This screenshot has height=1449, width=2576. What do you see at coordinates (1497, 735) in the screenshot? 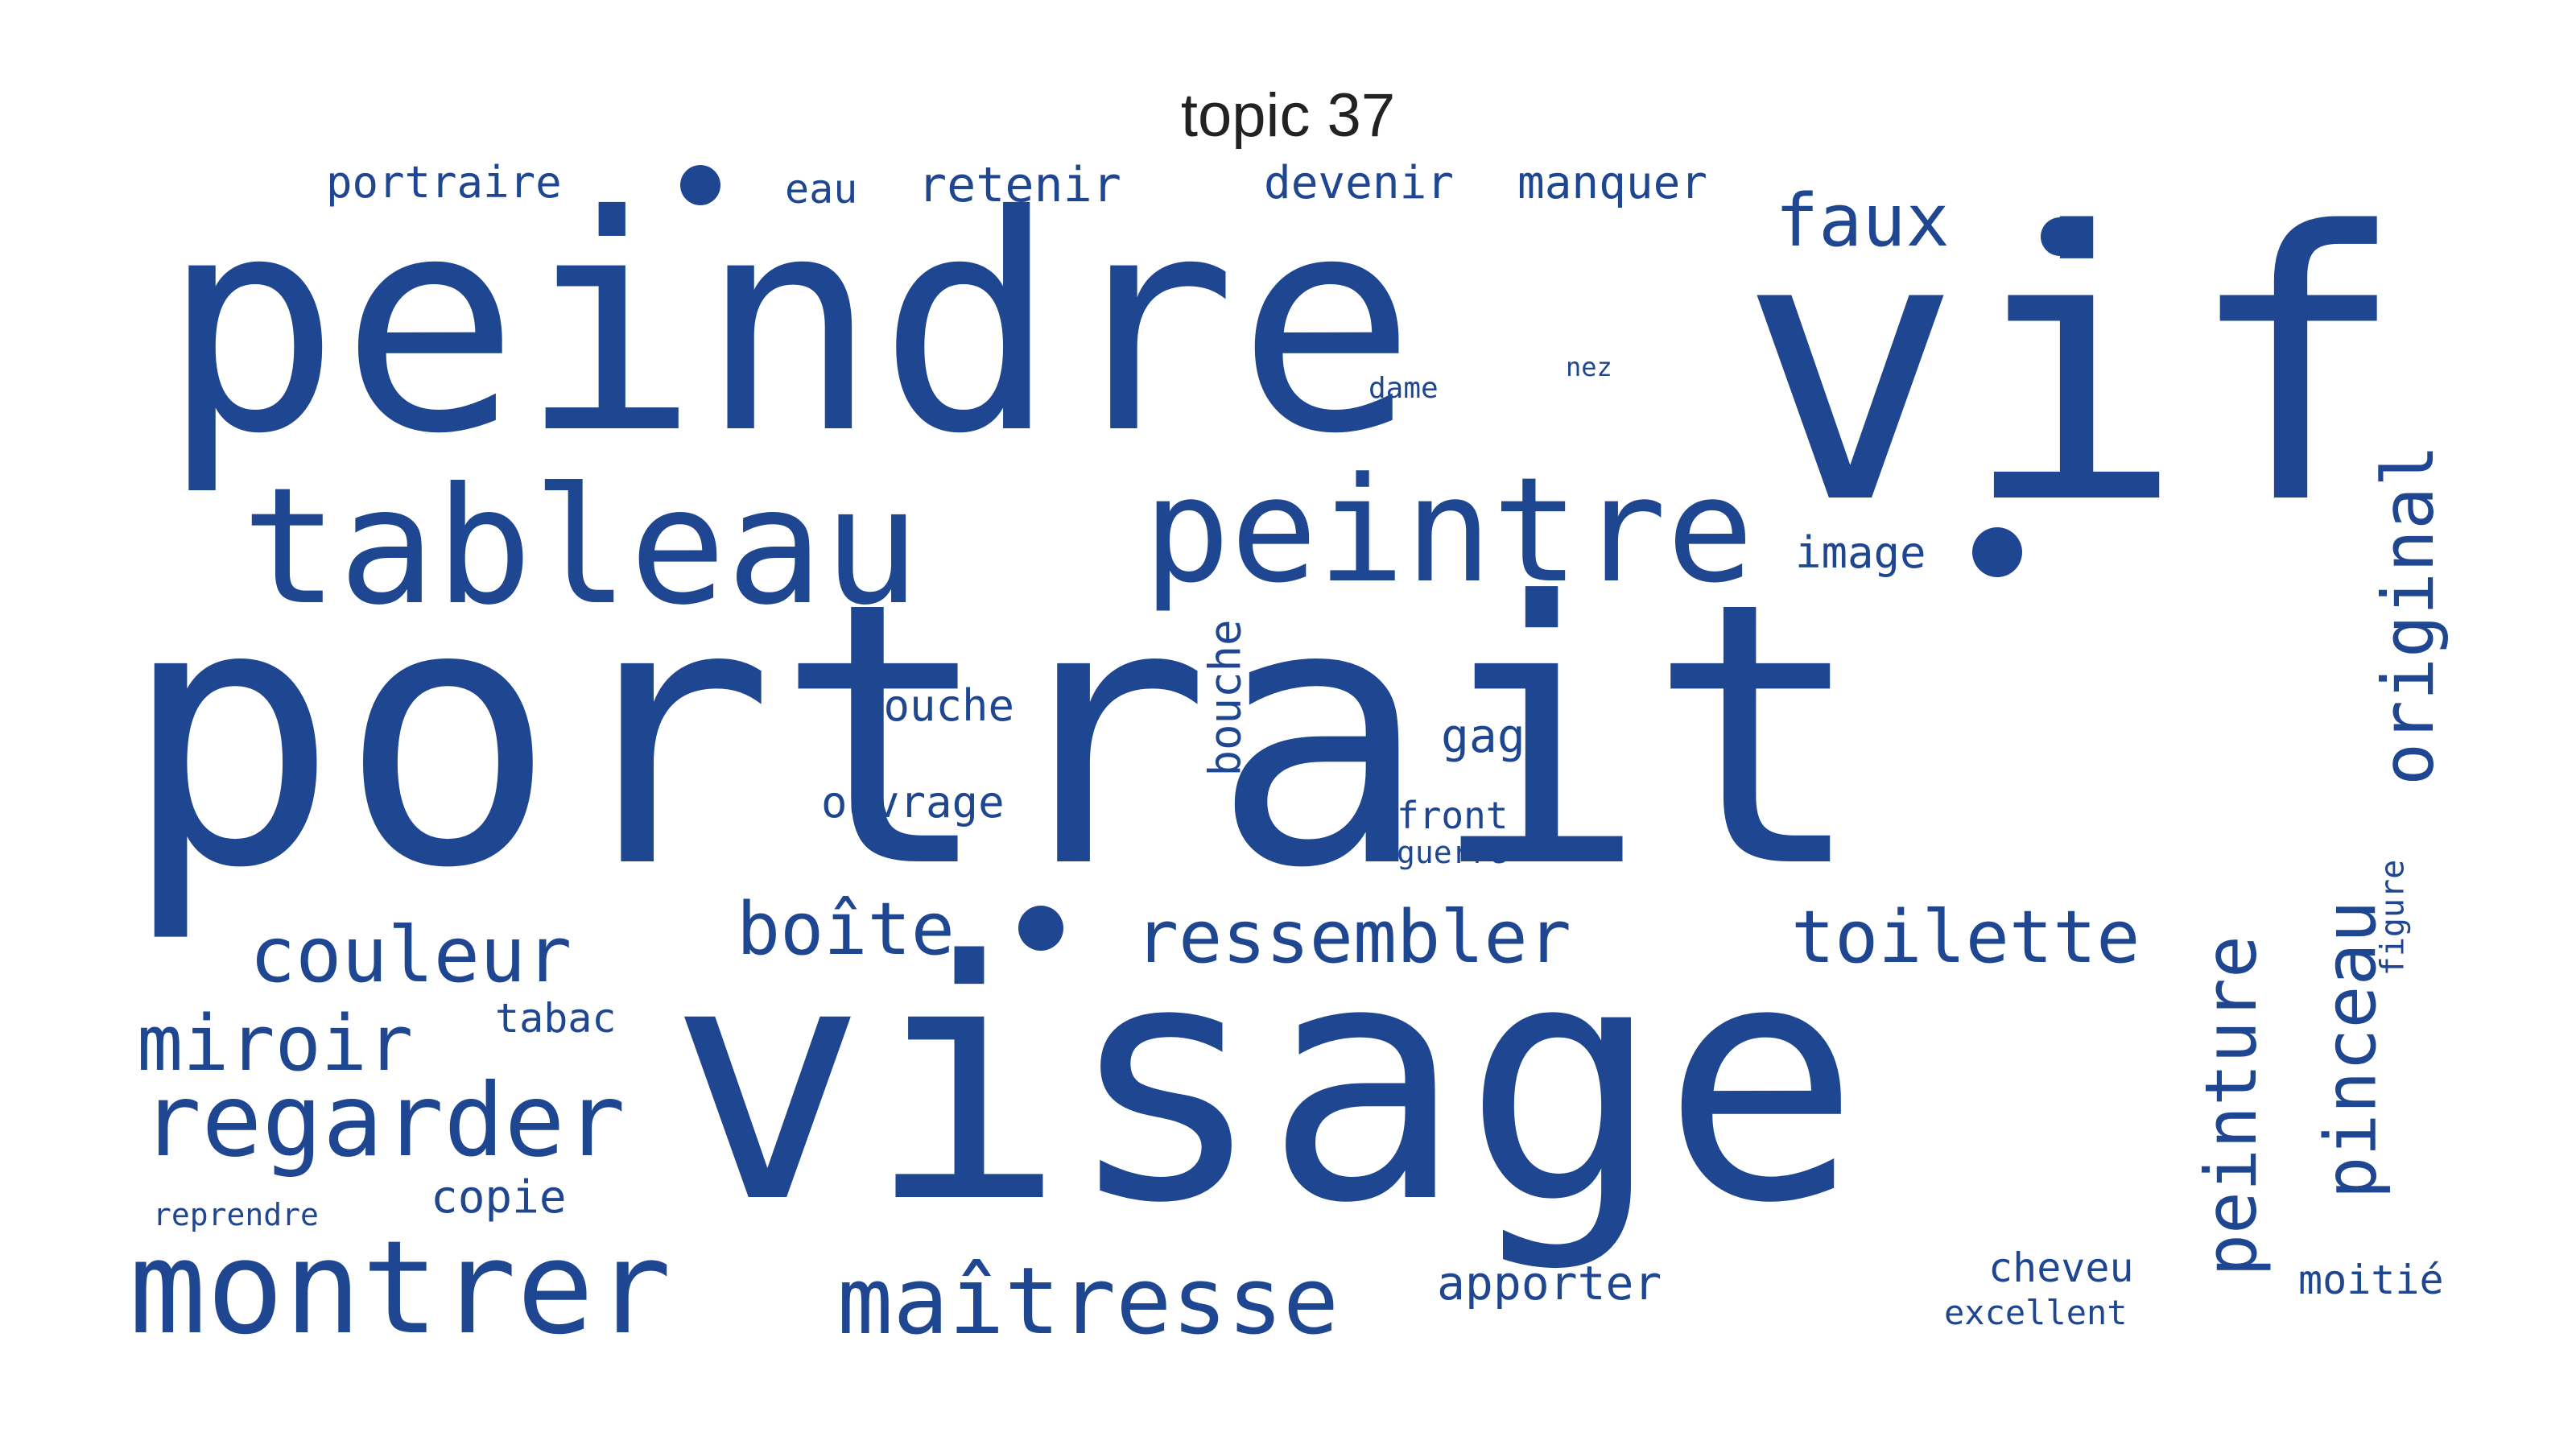
I see `word-gage: gage` at bounding box center [1497, 735].